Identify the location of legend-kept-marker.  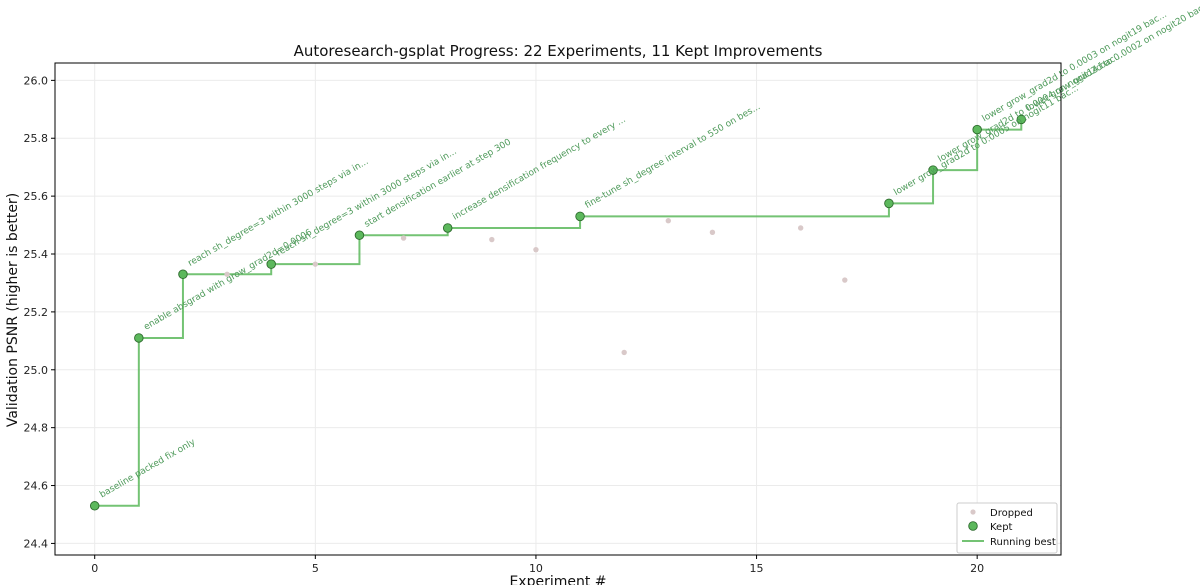
(973, 526).